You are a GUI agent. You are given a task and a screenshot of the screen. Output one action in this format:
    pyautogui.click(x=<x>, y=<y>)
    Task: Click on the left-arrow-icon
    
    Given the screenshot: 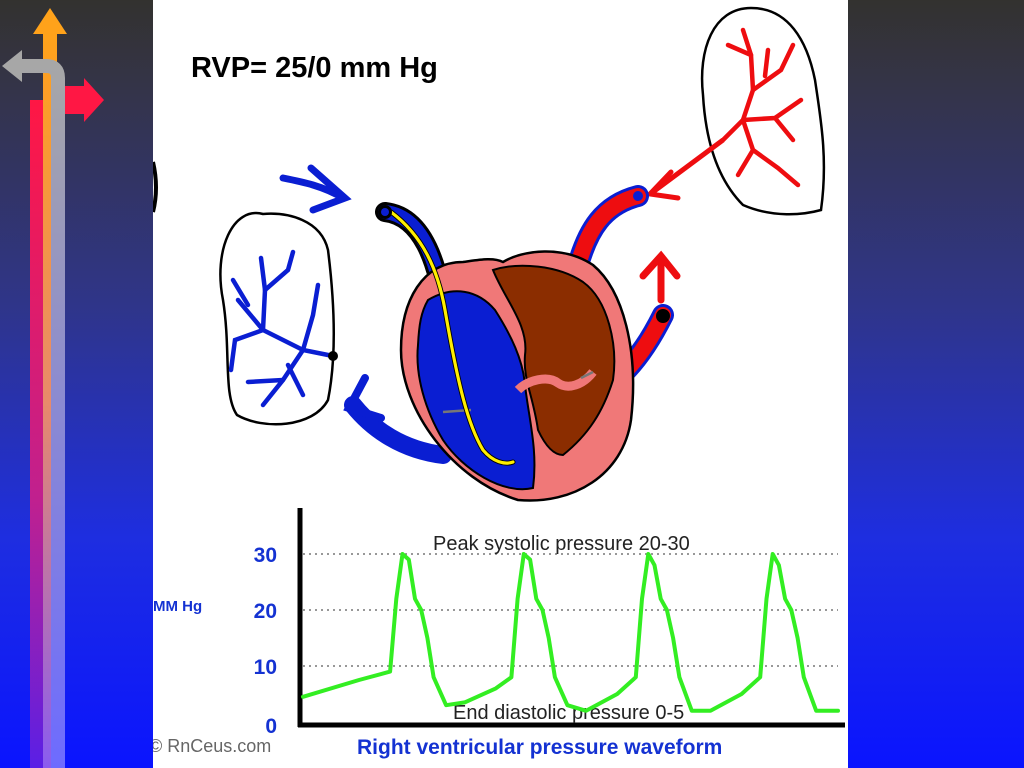 What is the action you would take?
    pyautogui.click(x=12, y=66)
    